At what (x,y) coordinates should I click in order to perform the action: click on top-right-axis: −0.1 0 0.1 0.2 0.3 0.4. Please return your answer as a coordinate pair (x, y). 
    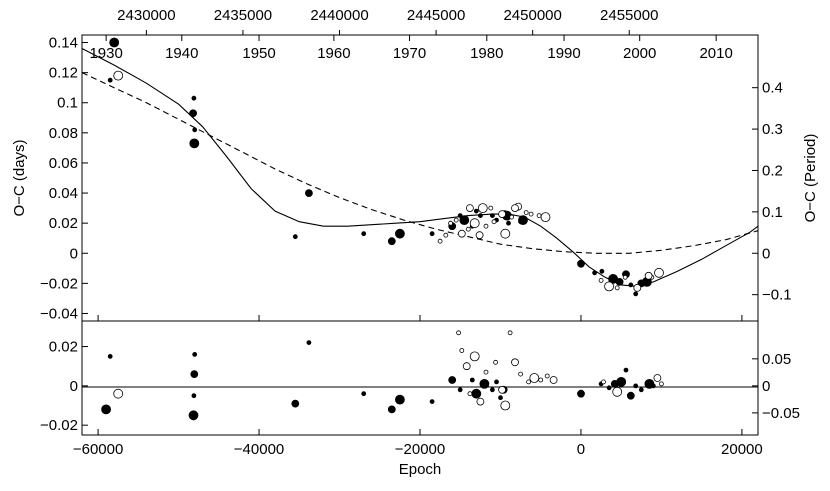
    Looking at the image, I should click on (772, 192).